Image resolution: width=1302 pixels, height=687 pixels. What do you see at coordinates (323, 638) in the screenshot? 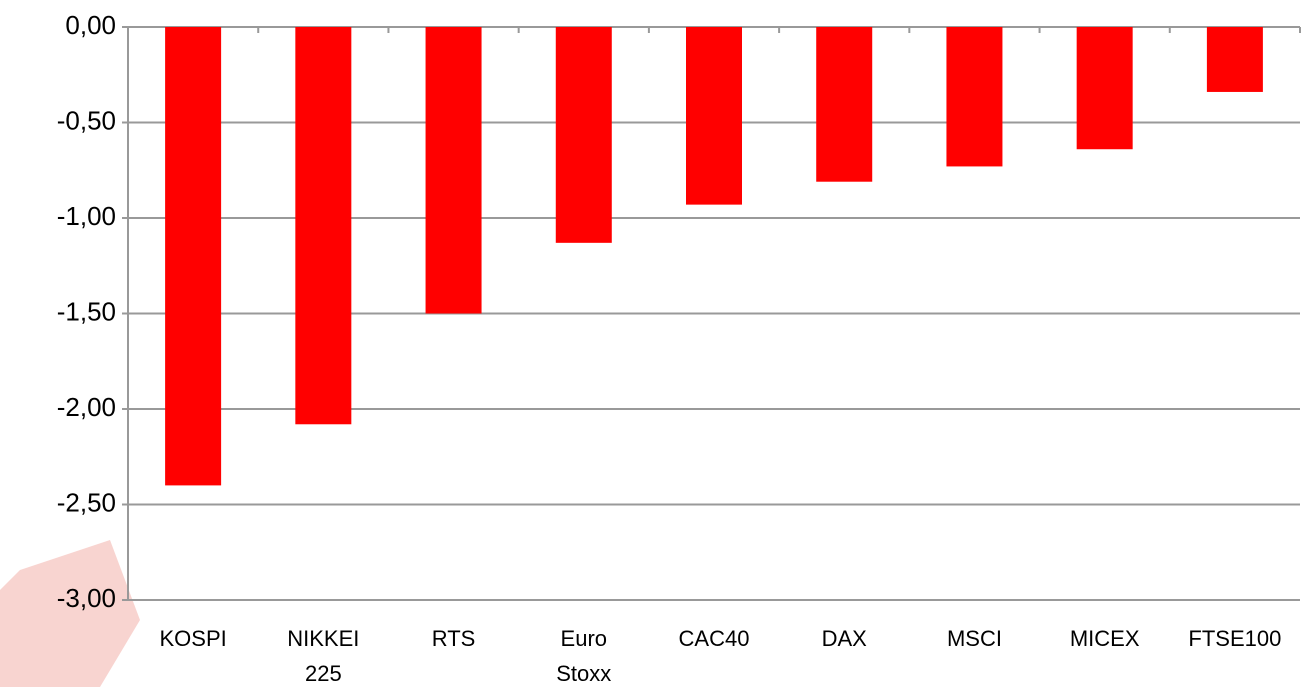
I see `x-tick-label-line: NIKKEI` at bounding box center [323, 638].